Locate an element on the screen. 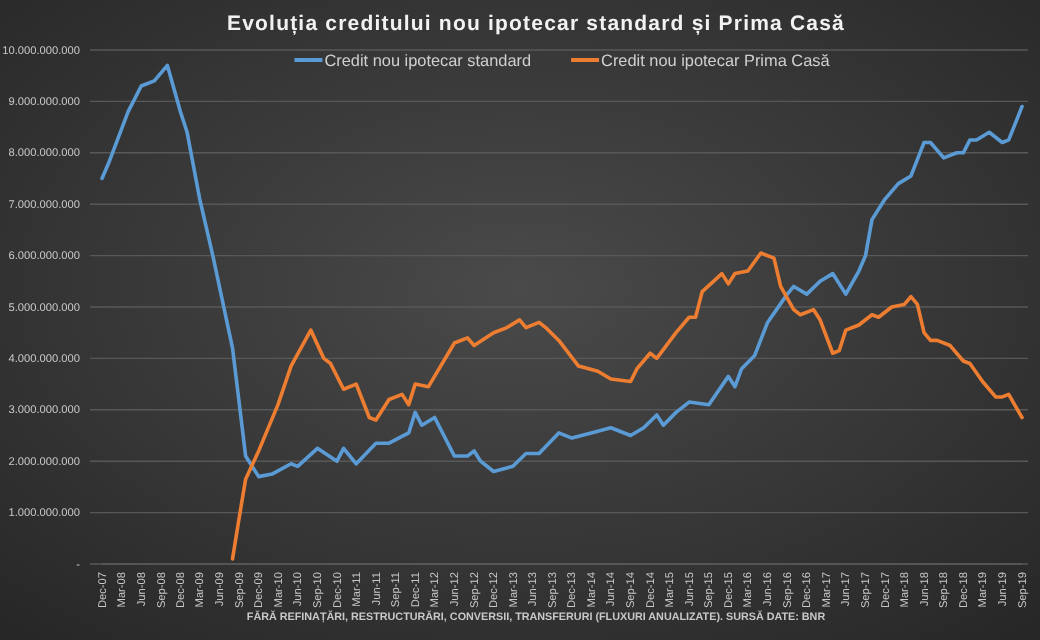 This screenshot has height=640, width=1040. legend-label: Credit nou ipotecar Prima Casă is located at coordinates (716, 61).